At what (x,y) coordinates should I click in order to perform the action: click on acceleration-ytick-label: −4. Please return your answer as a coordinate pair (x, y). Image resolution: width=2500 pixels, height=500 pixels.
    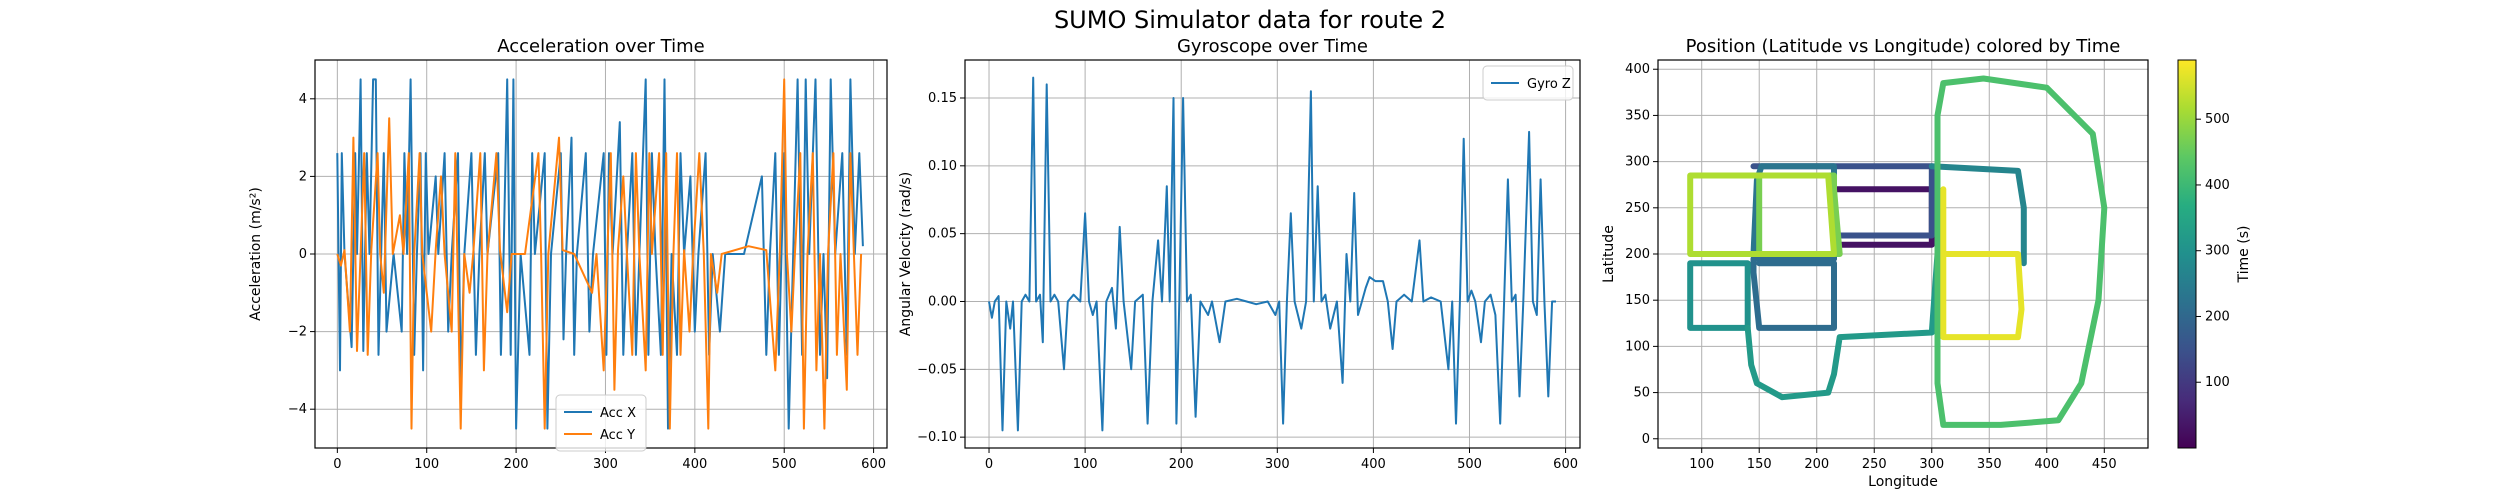
    Looking at the image, I should click on (297, 409).